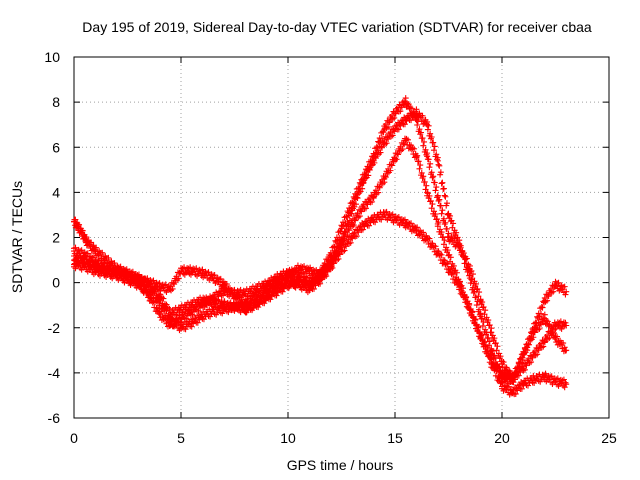  I want to click on x-tick-label: 20, so click(502, 438).